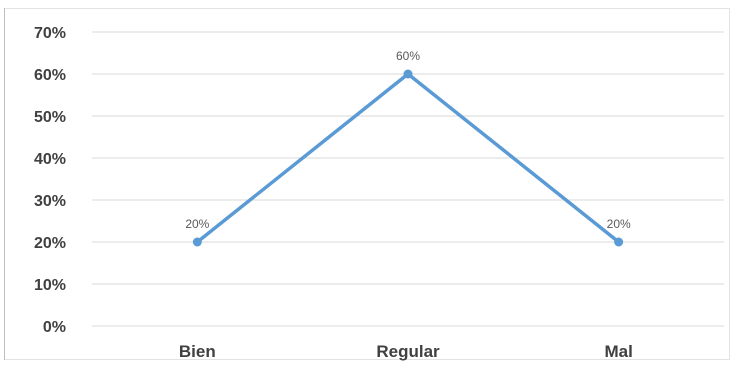 The image size is (736, 365). I want to click on x-tick-label: Regular, so click(408, 351).